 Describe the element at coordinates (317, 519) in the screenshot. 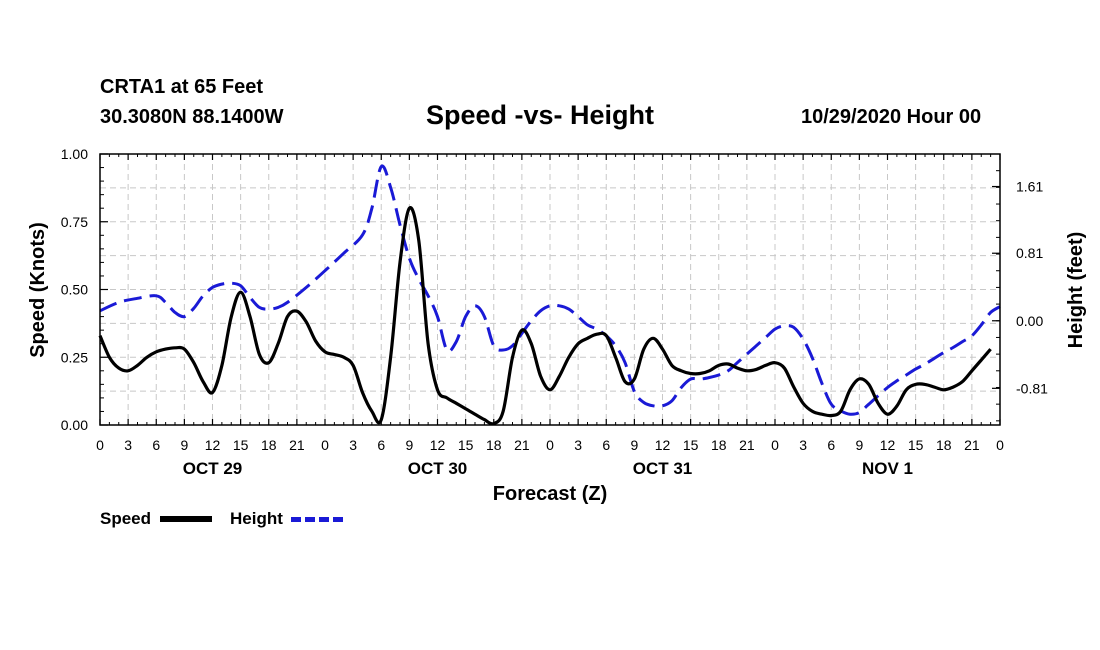

I see `legend-height-swatch` at that location.